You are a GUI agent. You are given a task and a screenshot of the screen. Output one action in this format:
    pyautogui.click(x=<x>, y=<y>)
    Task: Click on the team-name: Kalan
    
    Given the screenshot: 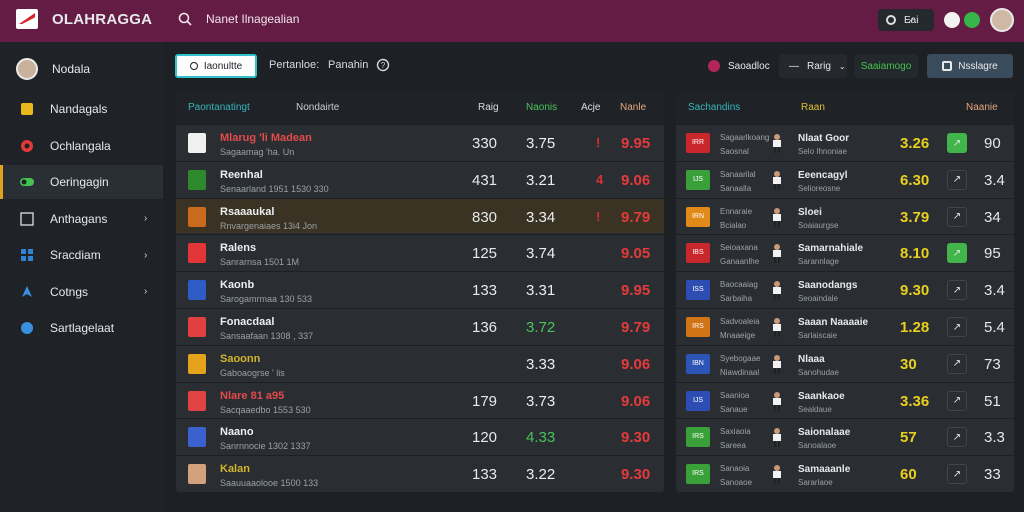 What is the action you would take?
    pyautogui.click(x=235, y=469)
    